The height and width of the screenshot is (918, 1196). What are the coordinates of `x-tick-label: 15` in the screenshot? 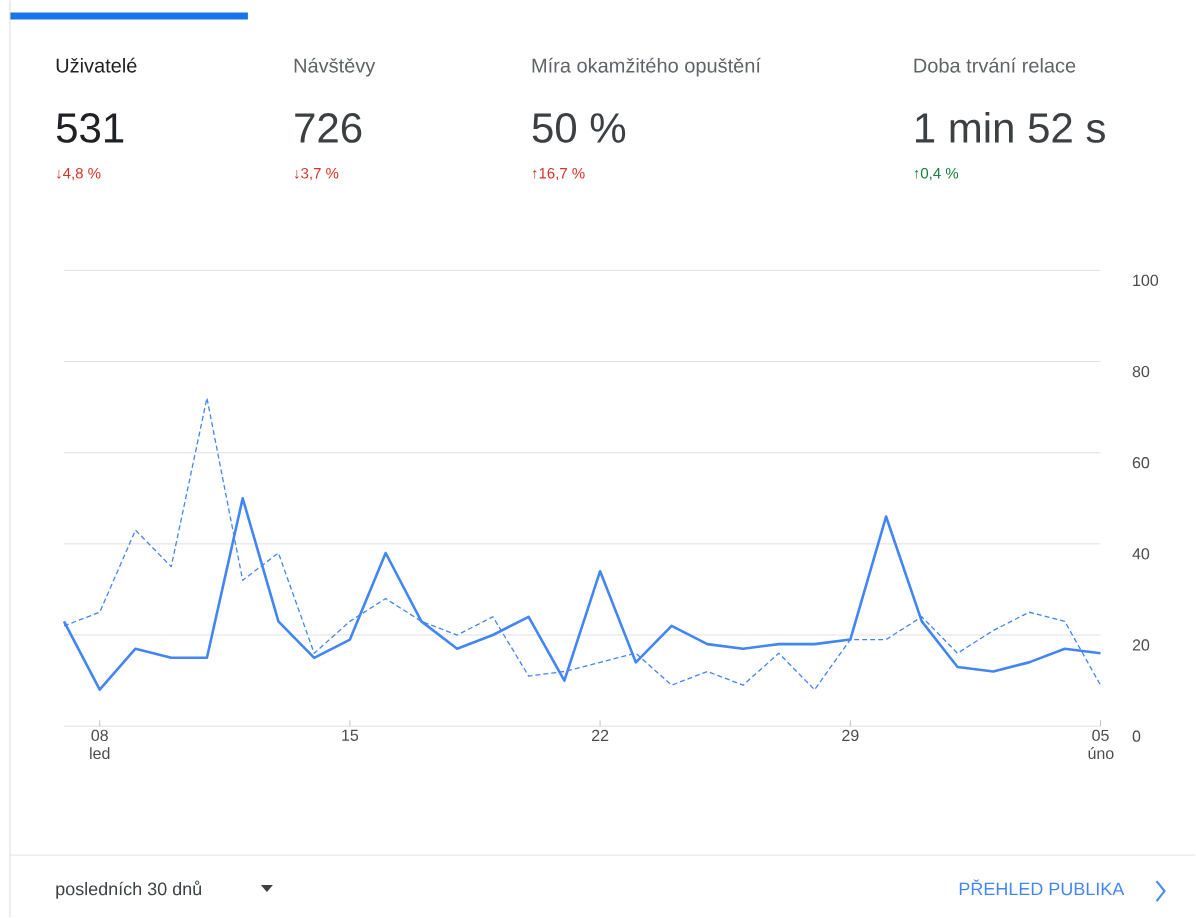 It's located at (350, 735).